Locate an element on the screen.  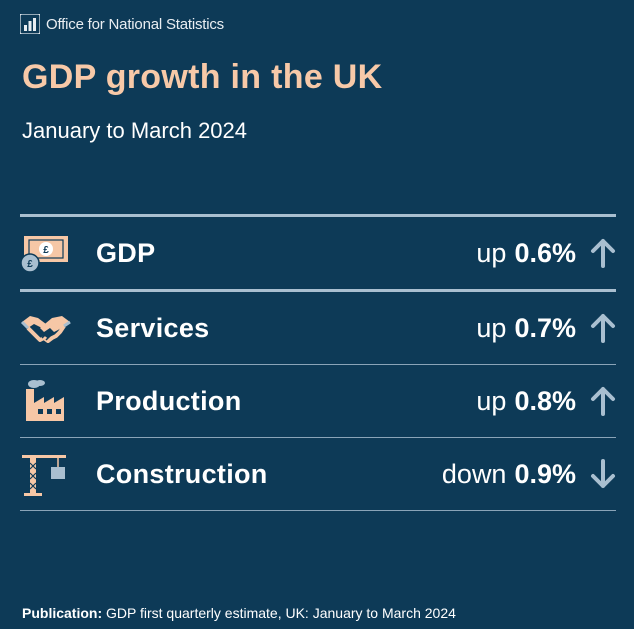
percent-value: 0.8% is located at coordinates (545, 400).